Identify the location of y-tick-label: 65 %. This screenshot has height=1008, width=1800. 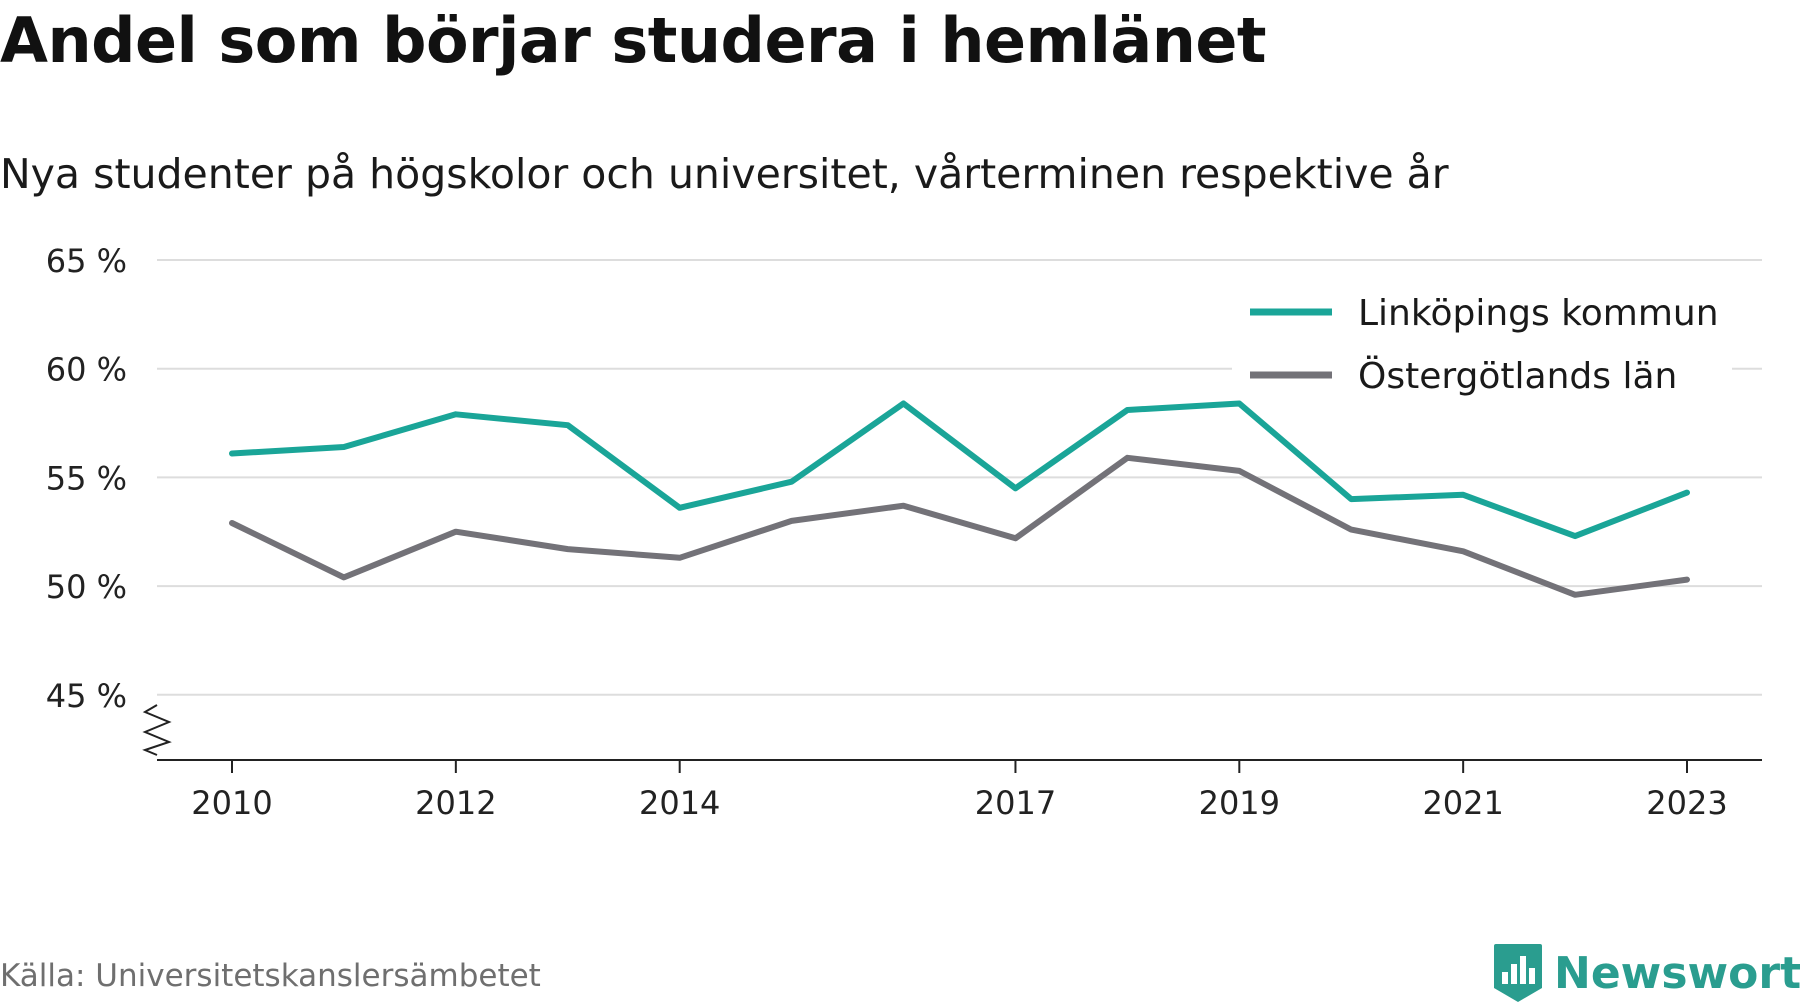
(86, 261).